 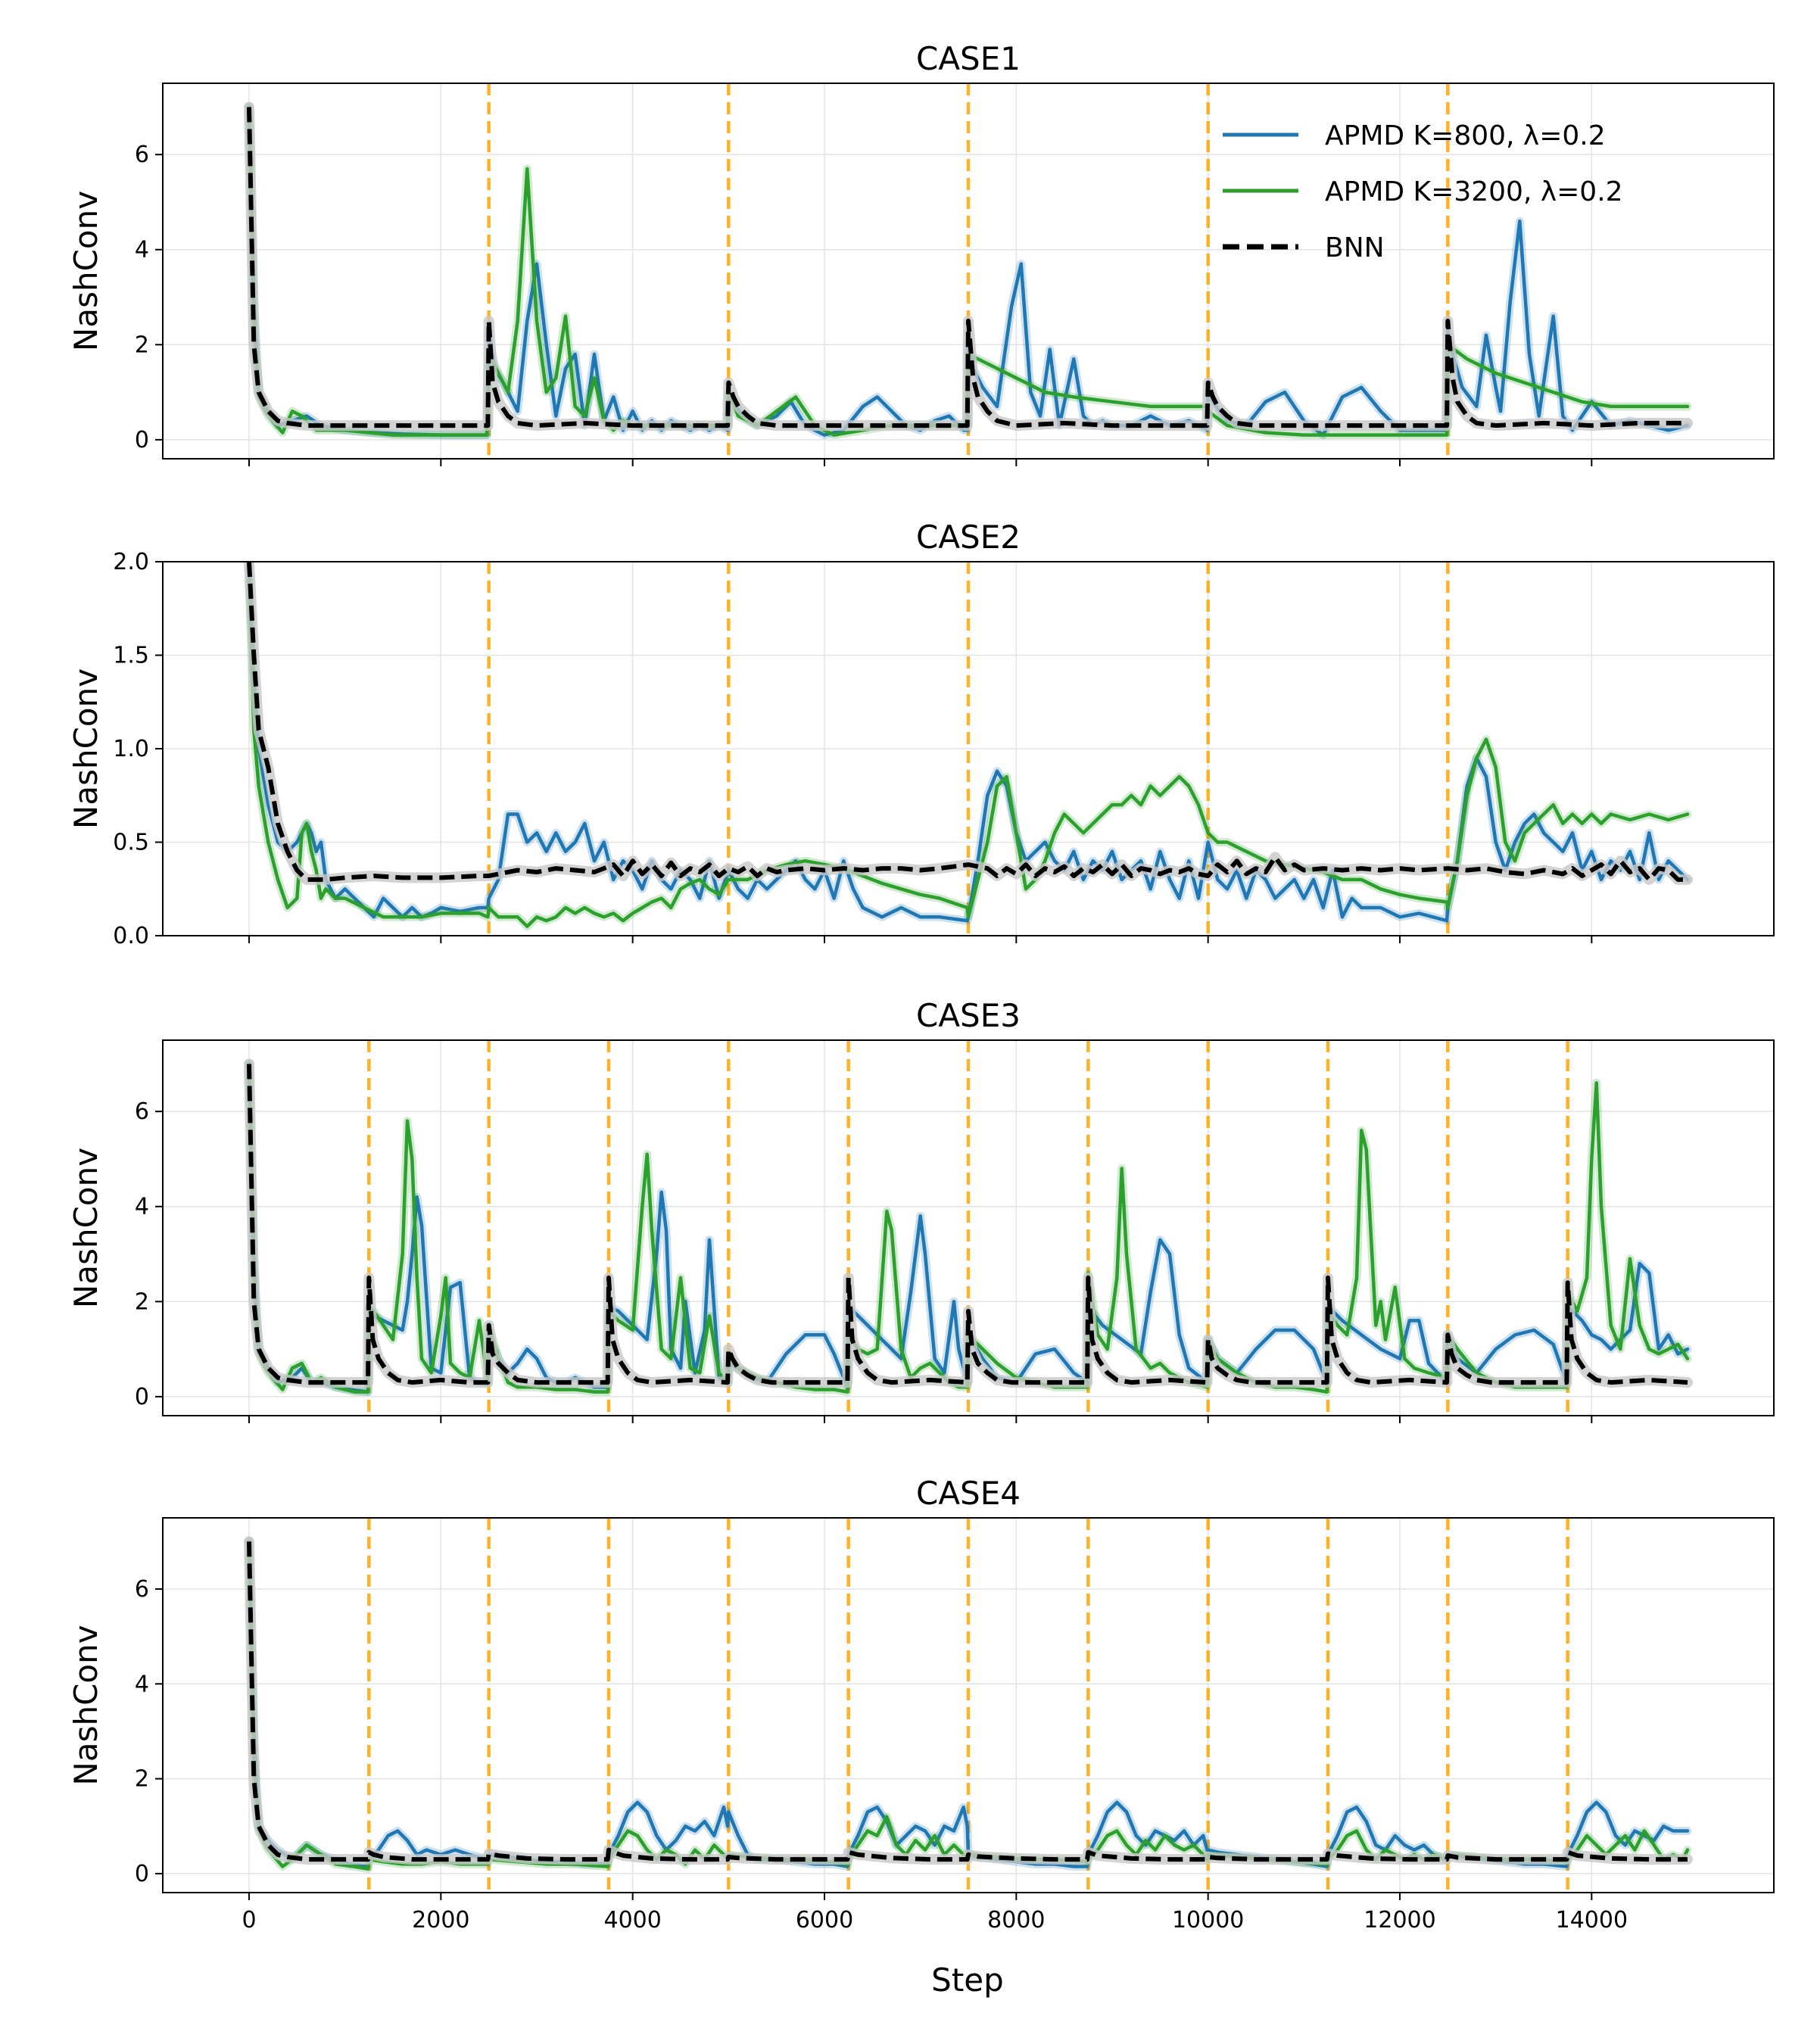 What do you see at coordinates (967, 722) in the screenshot?
I see `case2-bnn-line` at bounding box center [967, 722].